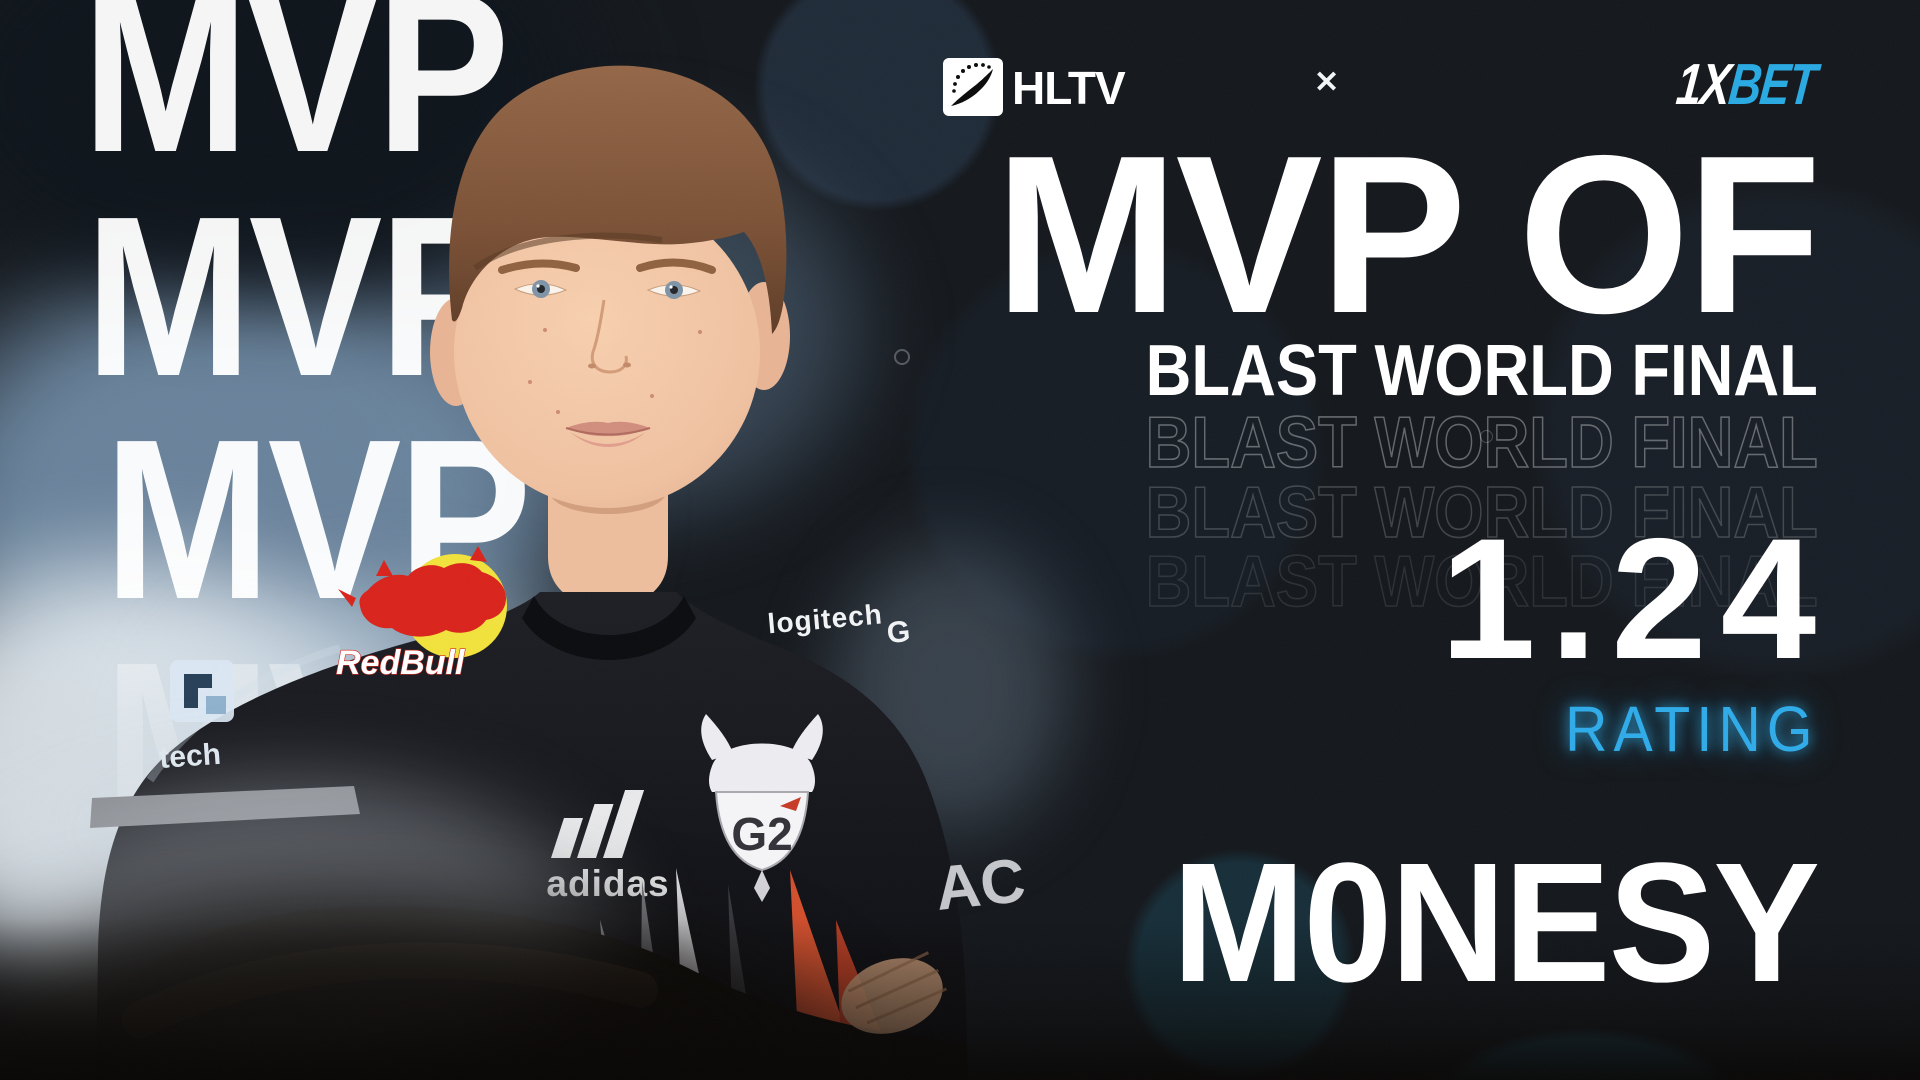 This screenshot has height=1080, width=1920. What do you see at coordinates (761, 834) in the screenshot?
I see `g2-text: G2` at bounding box center [761, 834].